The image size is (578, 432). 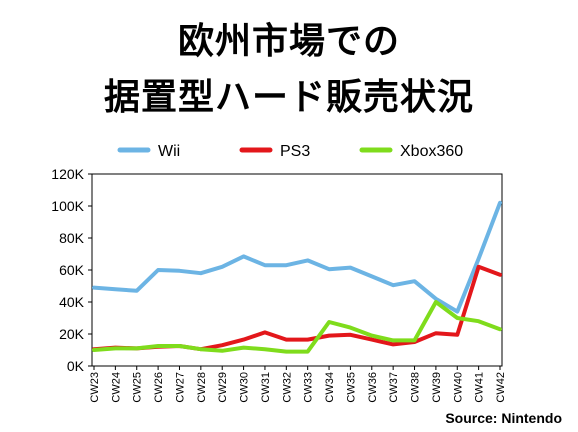 I want to click on y-tick-label: 20K, so click(x=72, y=334).